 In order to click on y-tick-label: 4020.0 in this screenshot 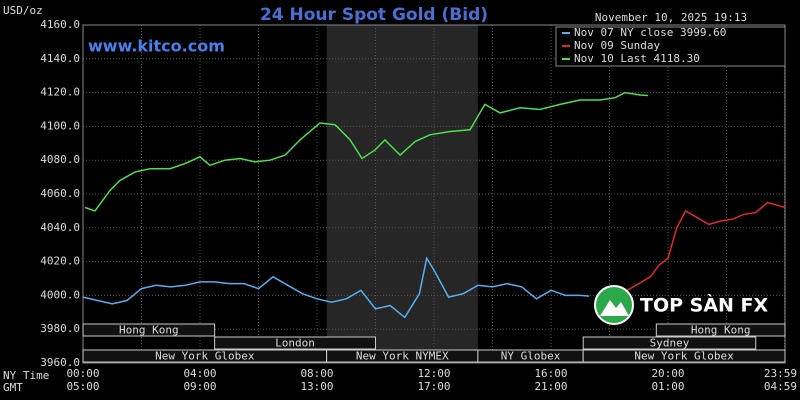, I will do `click(60, 261)`.